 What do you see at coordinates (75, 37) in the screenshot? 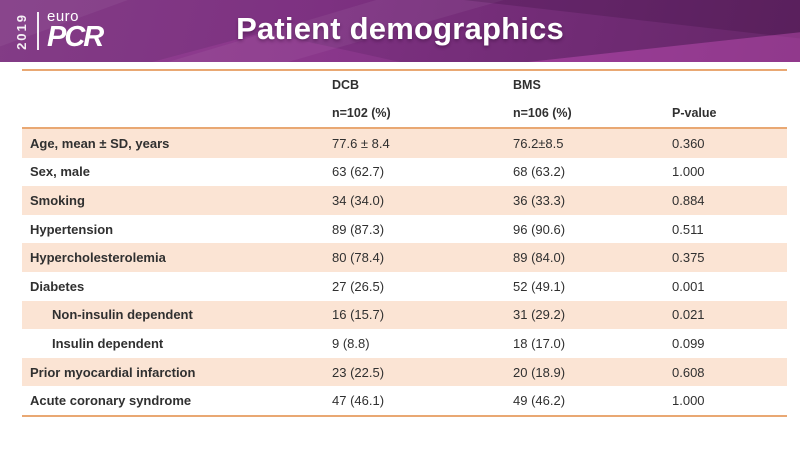
I see `logo-pcr-text: PCR` at bounding box center [75, 37].